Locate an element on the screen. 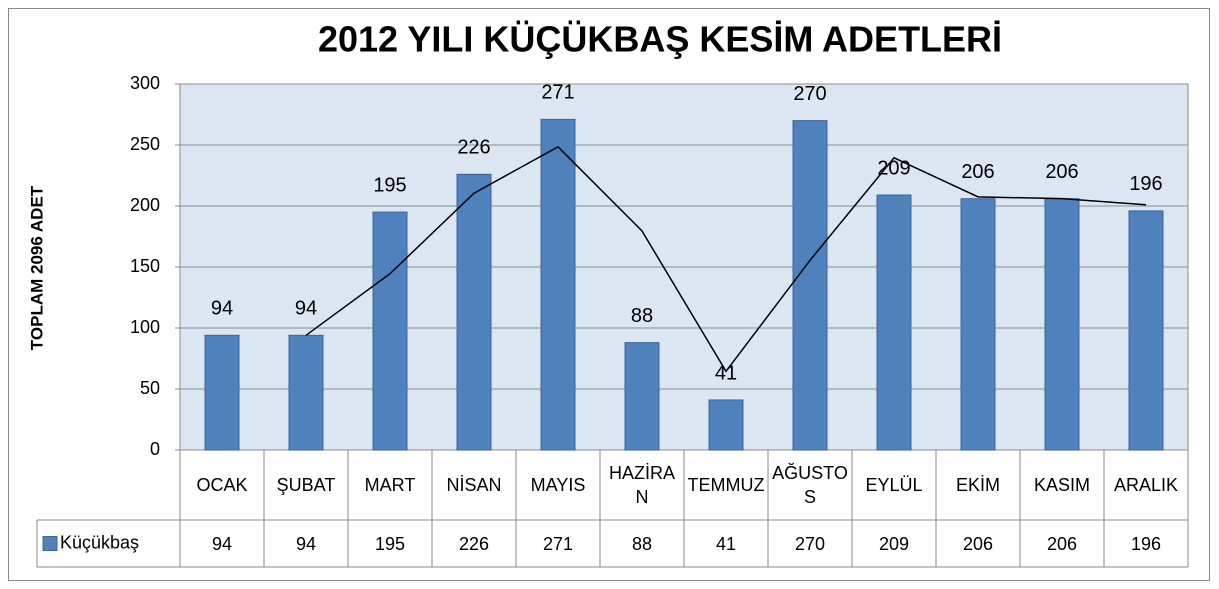 The image size is (1219, 589). table-value: 270 is located at coordinates (810, 543).